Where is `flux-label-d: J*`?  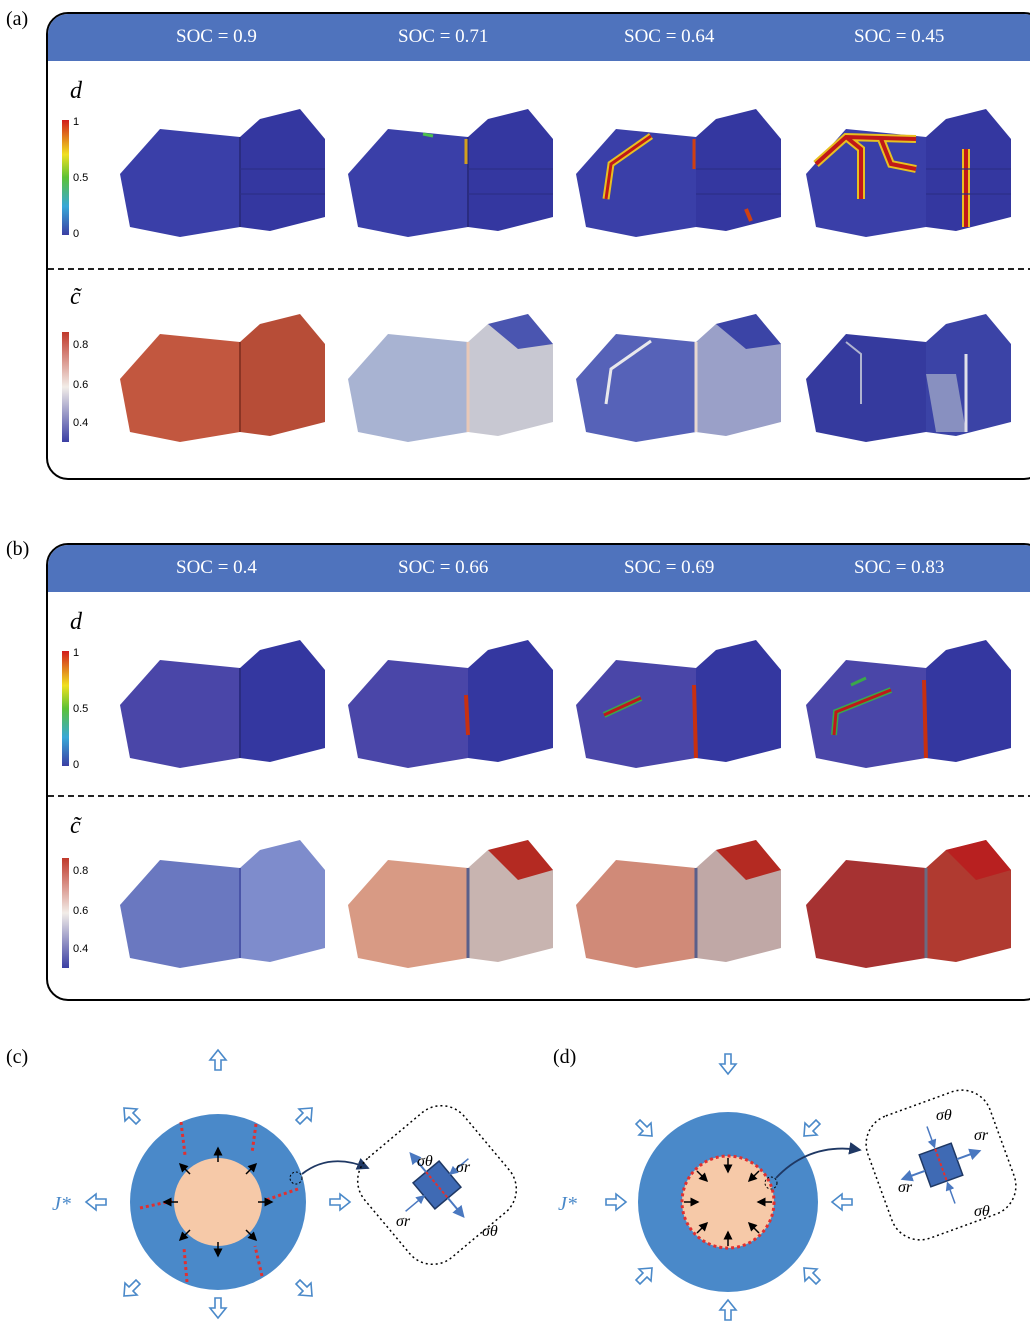 flux-label-d: J* is located at coordinates (567, 1204).